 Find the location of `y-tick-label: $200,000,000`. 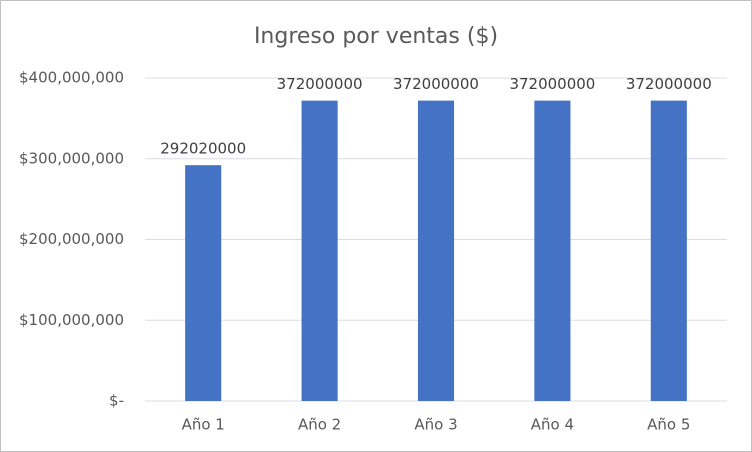

y-tick-label: $200,000,000 is located at coordinates (71, 239).